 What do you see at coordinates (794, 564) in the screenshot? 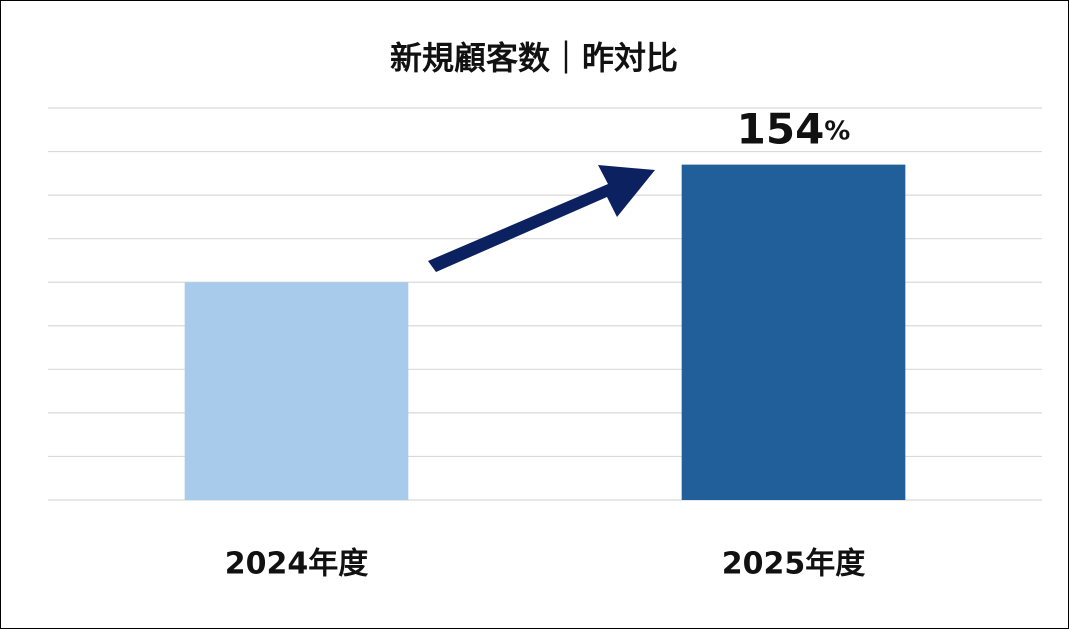
I see `x-tick-label: 2025年度` at bounding box center [794, 564].